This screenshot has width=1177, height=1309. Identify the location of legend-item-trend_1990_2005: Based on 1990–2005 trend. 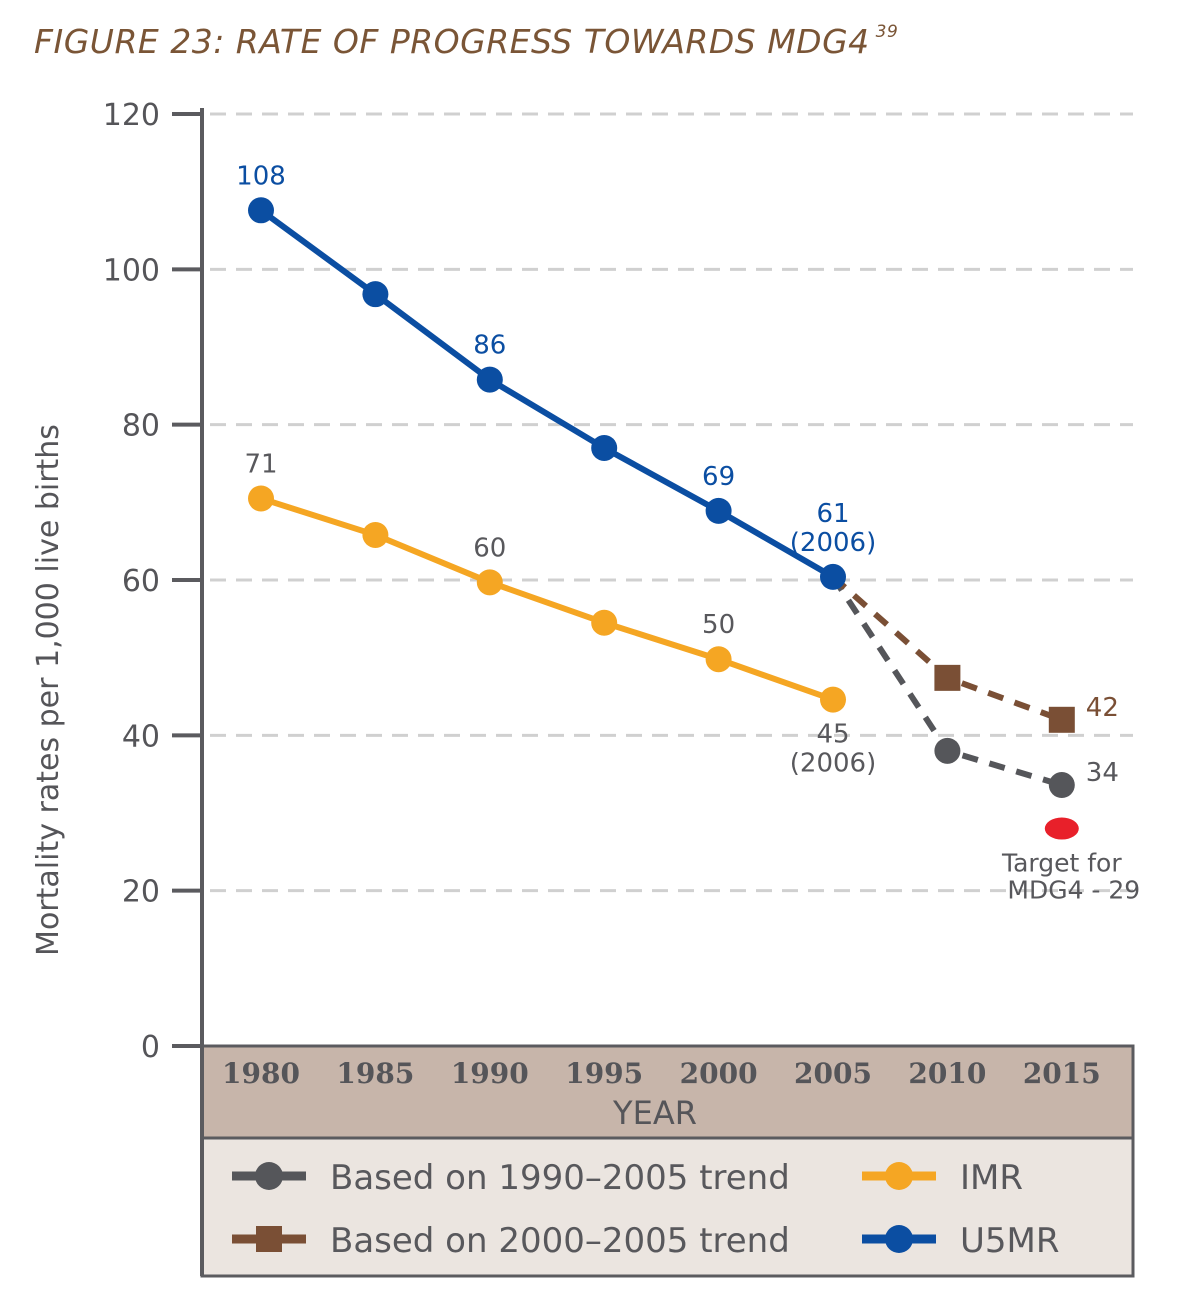
(511, 1178).